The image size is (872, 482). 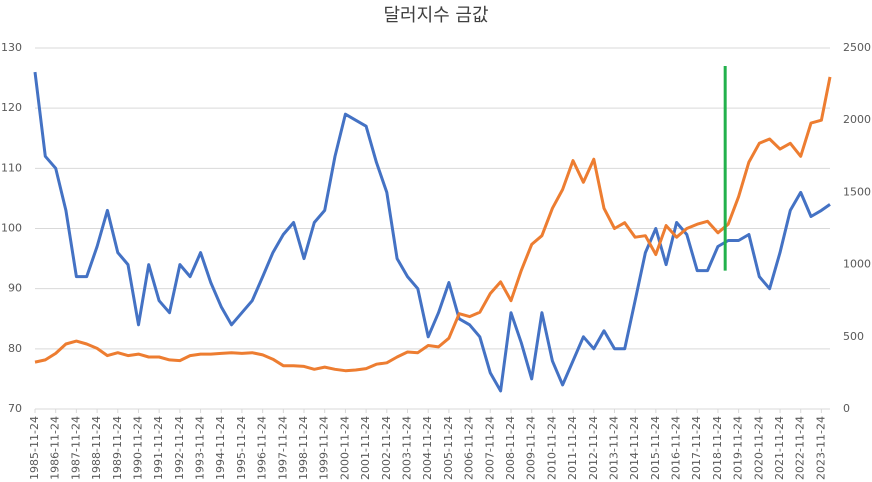 I want to click on x-tick-label: 1997-11-24, so click(x=282, y=448).